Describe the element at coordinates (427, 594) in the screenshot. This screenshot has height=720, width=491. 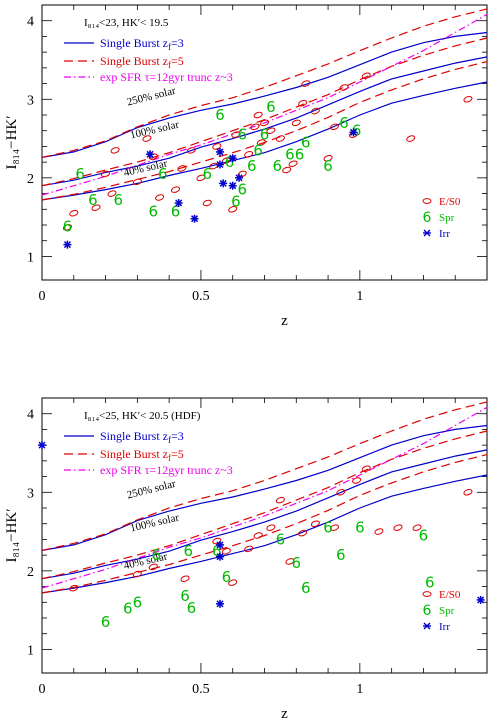
I see `legend-marker-es0` at that location.